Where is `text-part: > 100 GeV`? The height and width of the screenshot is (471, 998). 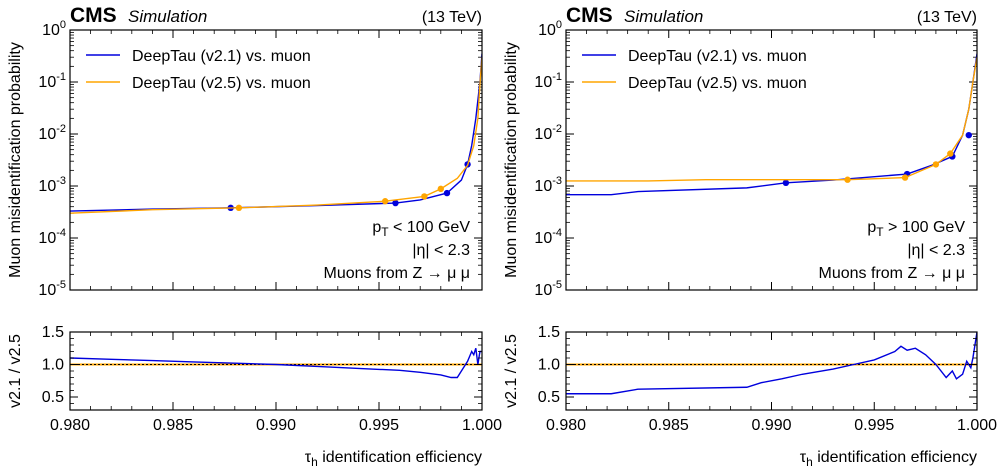 text-part: > 100 GeV is located at coordinates (925, 227).